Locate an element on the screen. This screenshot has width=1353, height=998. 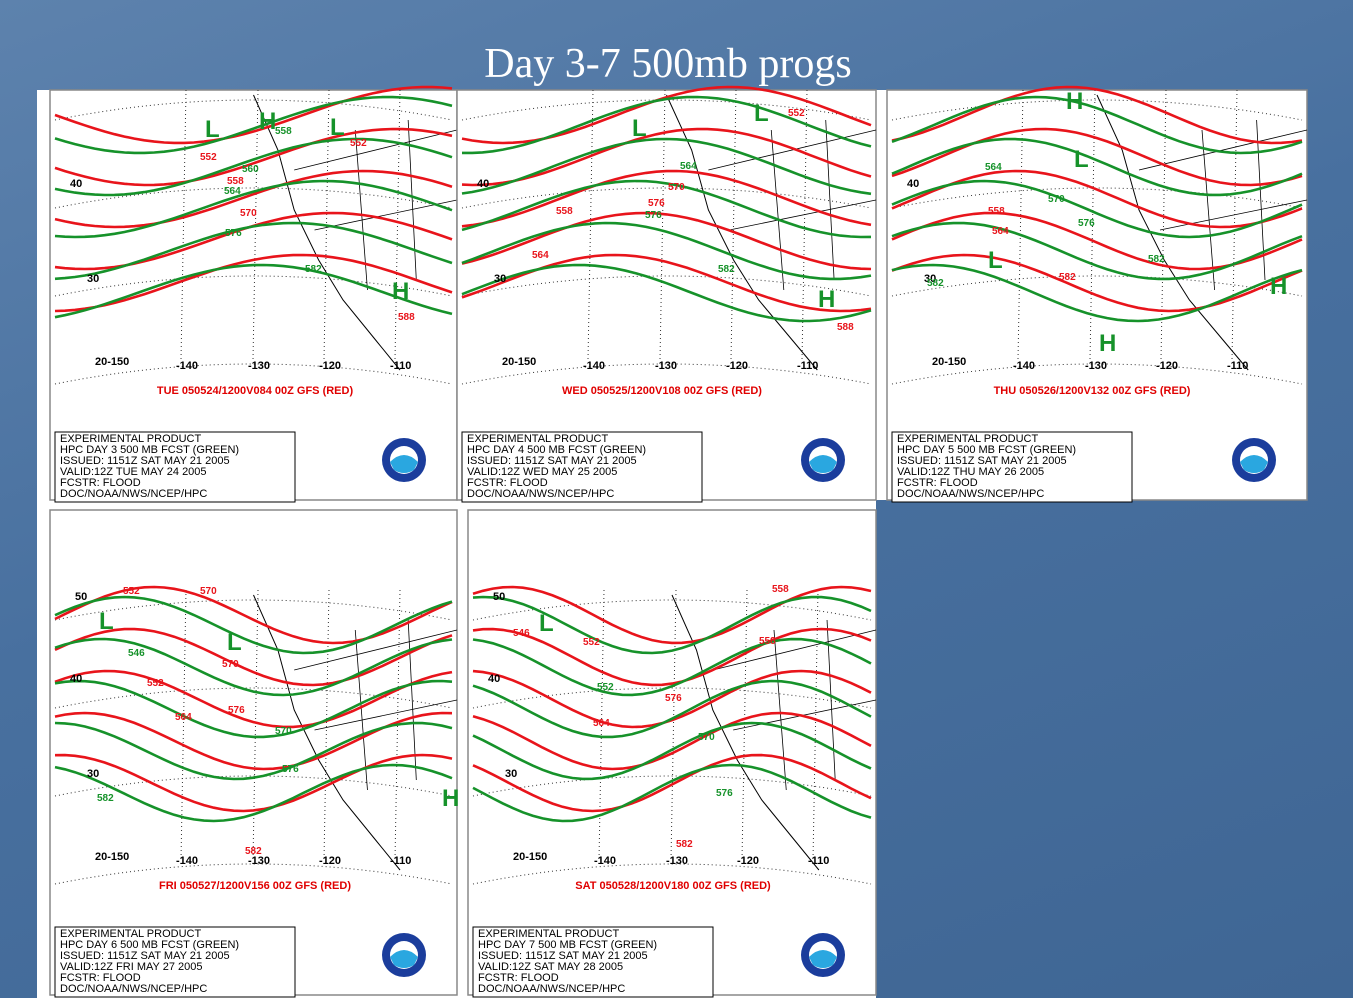
contour-label: 558 is located at coordinates (996, 211).